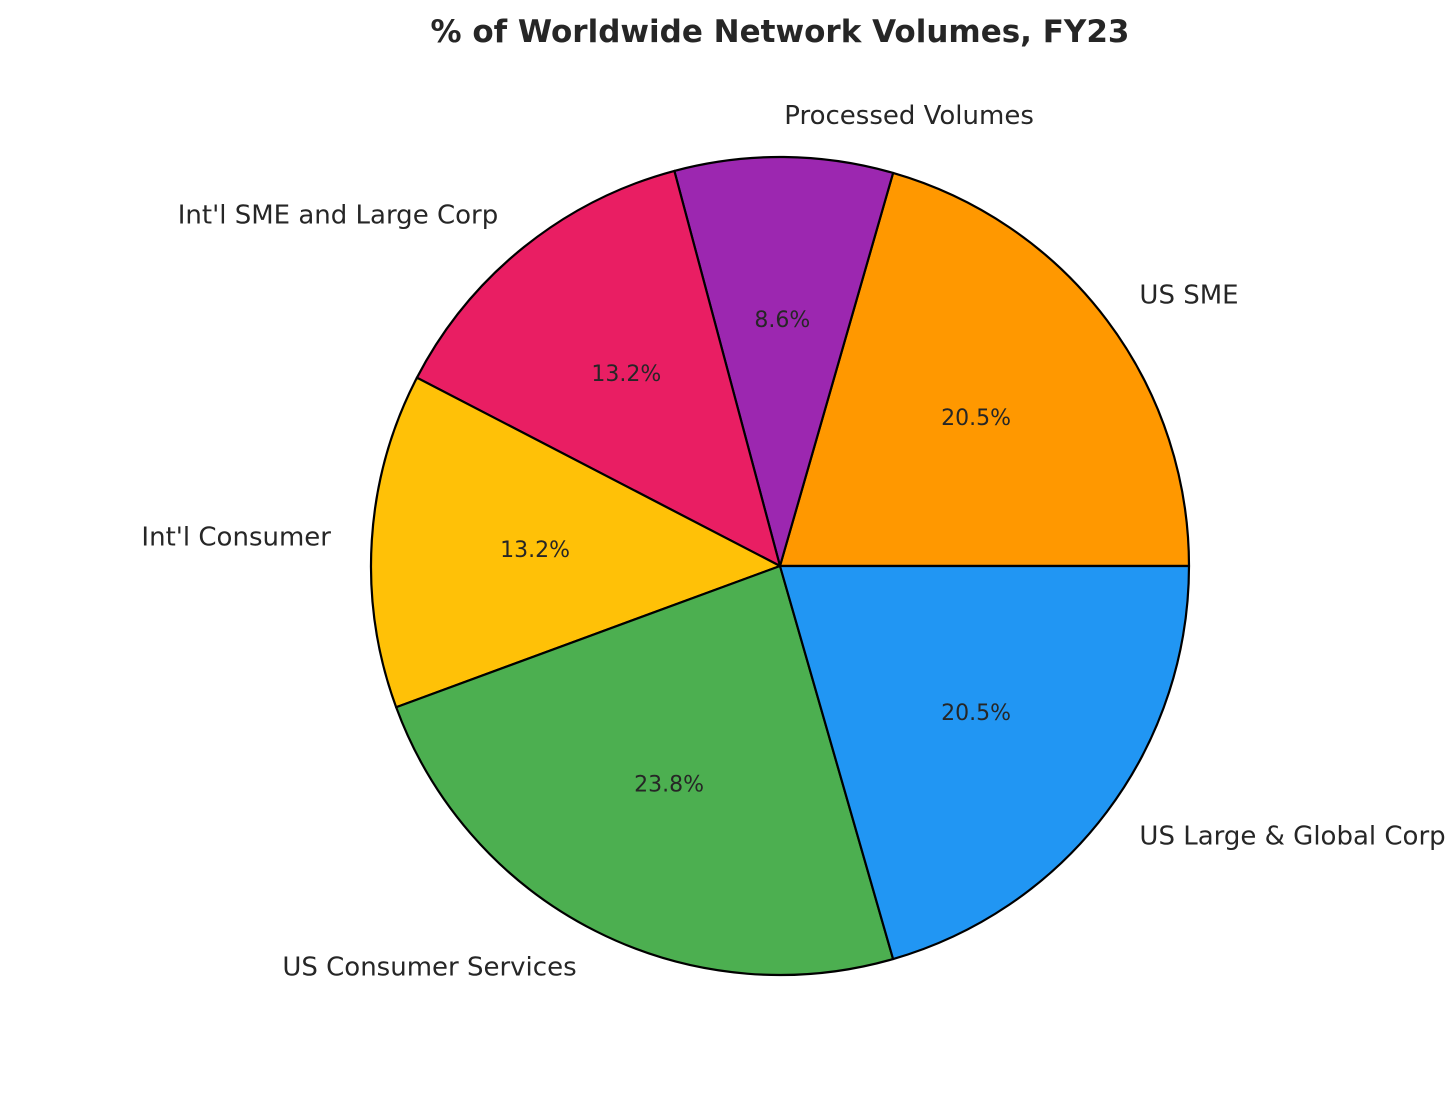 The image size is (1456, 1095). Describe the element at coordinates (984, 762) in the screenshot. I see `pie-slice-us-large-global-corp` at that location.